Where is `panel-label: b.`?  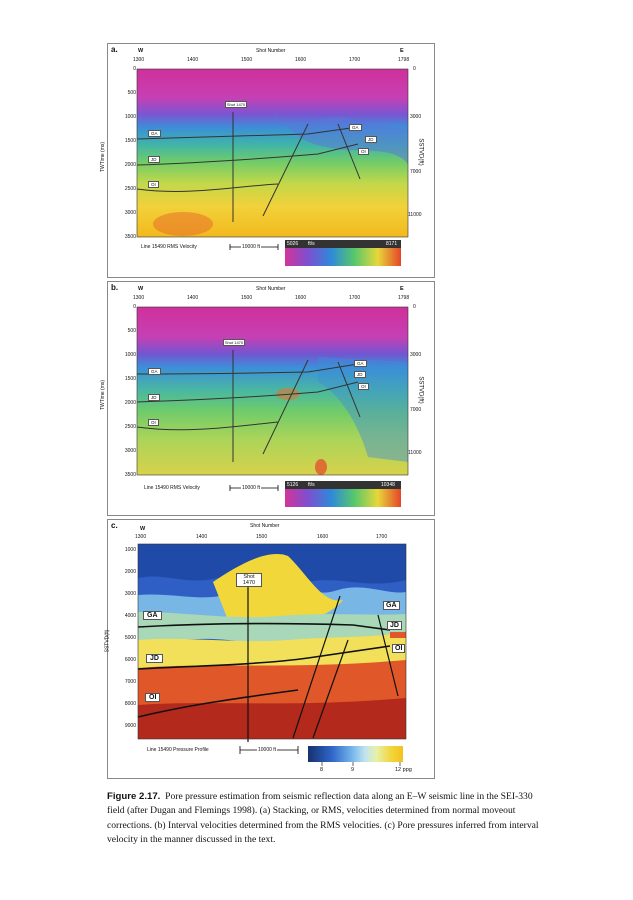
panel-label: b. is located at coordinates (115, 287).